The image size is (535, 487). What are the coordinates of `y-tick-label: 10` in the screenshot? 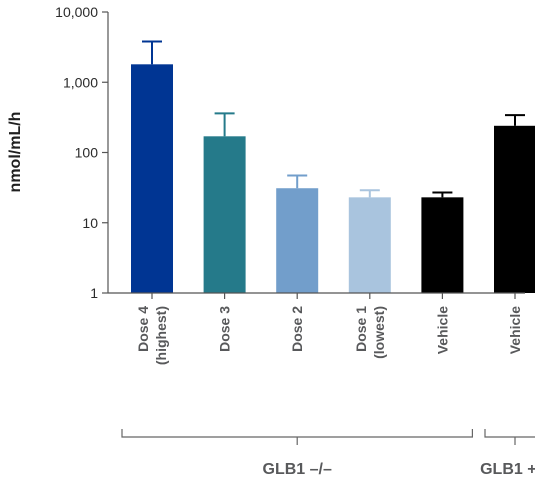 It's located at (90, 223).